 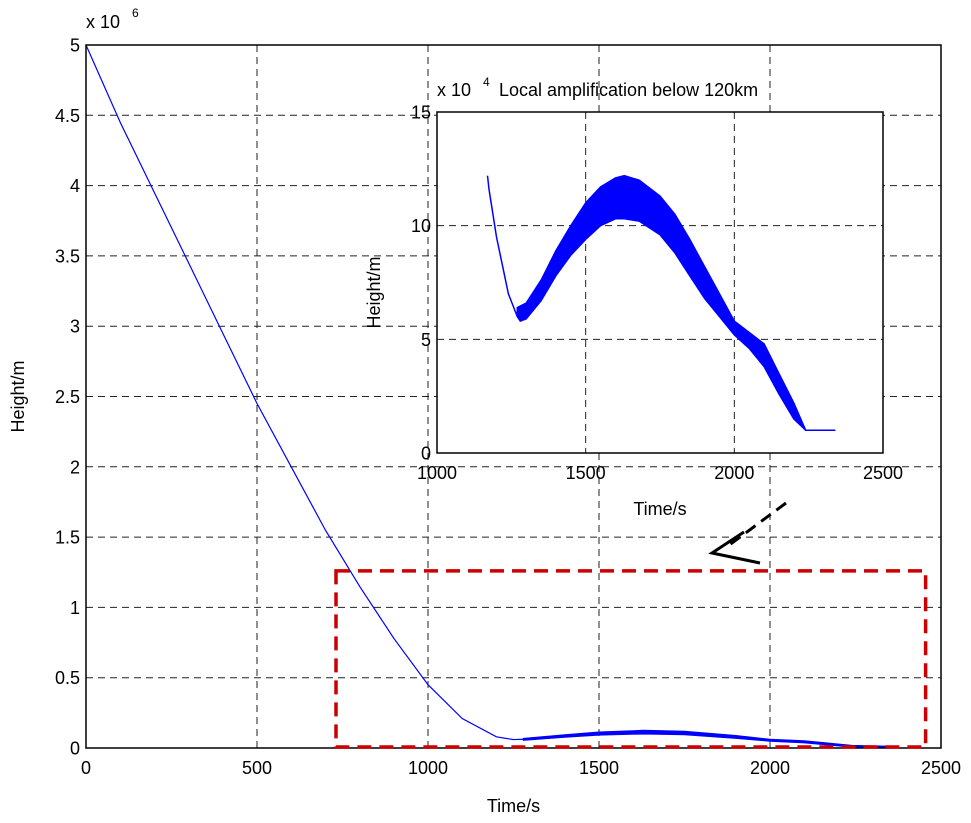 What do you see at coordinates (502, 246) in the screenshot?
I see `inset-series-descent` at bounding box center [502, 246].